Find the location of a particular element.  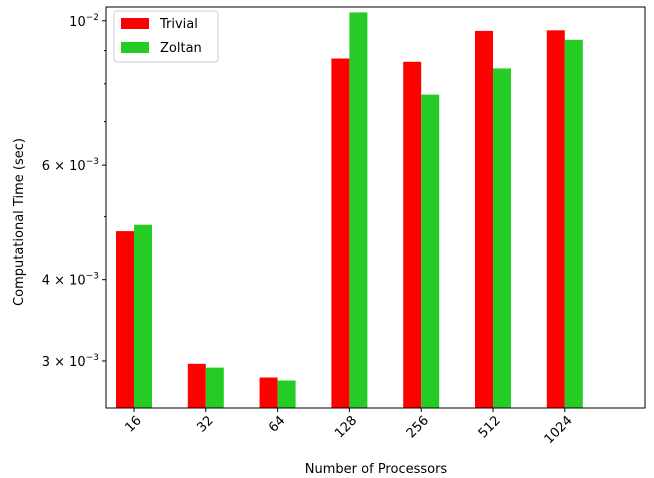

x-axis-label: Number of Processors is located at coordinates (376, 469).